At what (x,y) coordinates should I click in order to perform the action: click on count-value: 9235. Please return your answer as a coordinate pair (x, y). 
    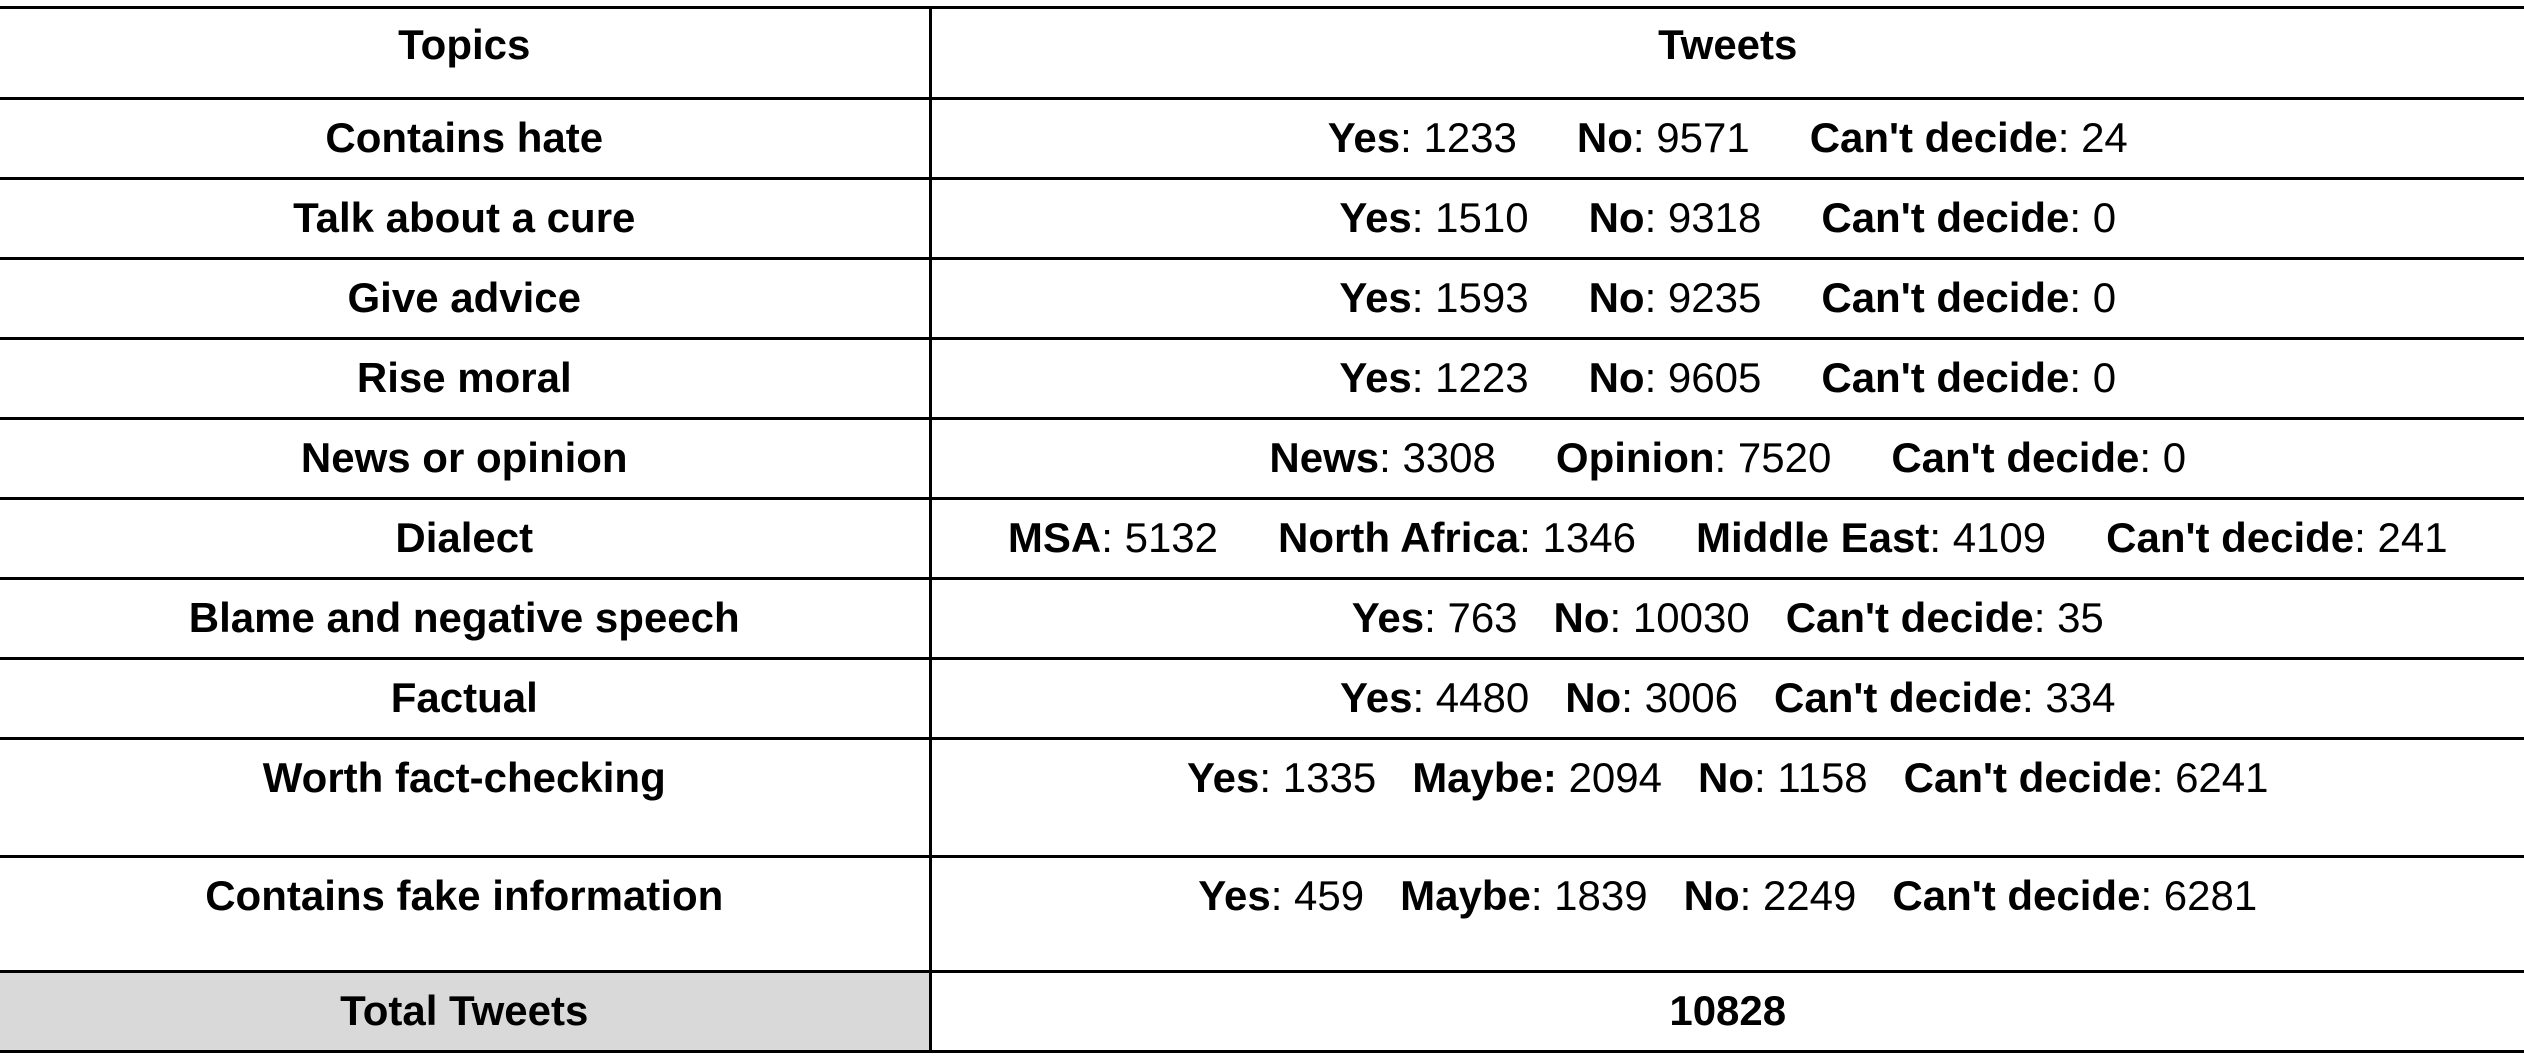
    Looking at the image, I should click on (1714, 297).